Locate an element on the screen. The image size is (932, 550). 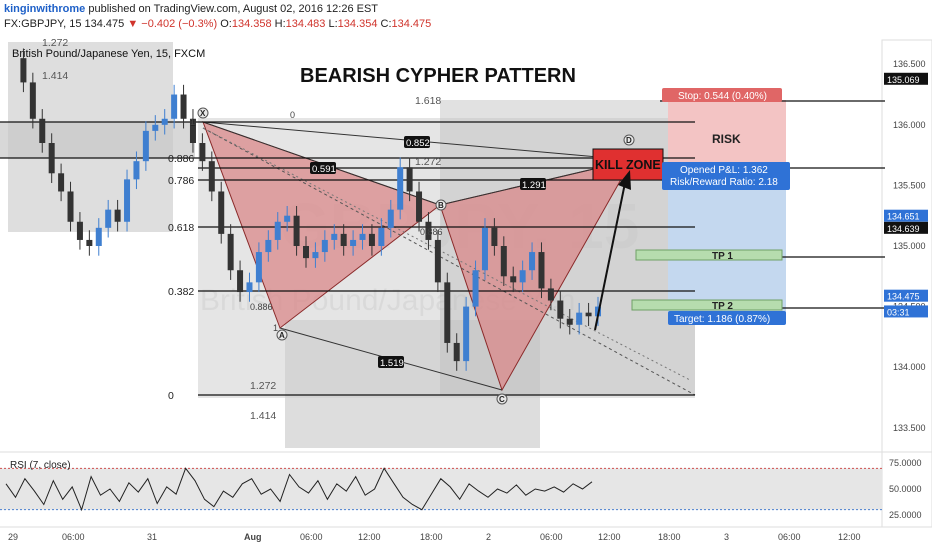
pattern-point-d is located at coordinates (629, 140).